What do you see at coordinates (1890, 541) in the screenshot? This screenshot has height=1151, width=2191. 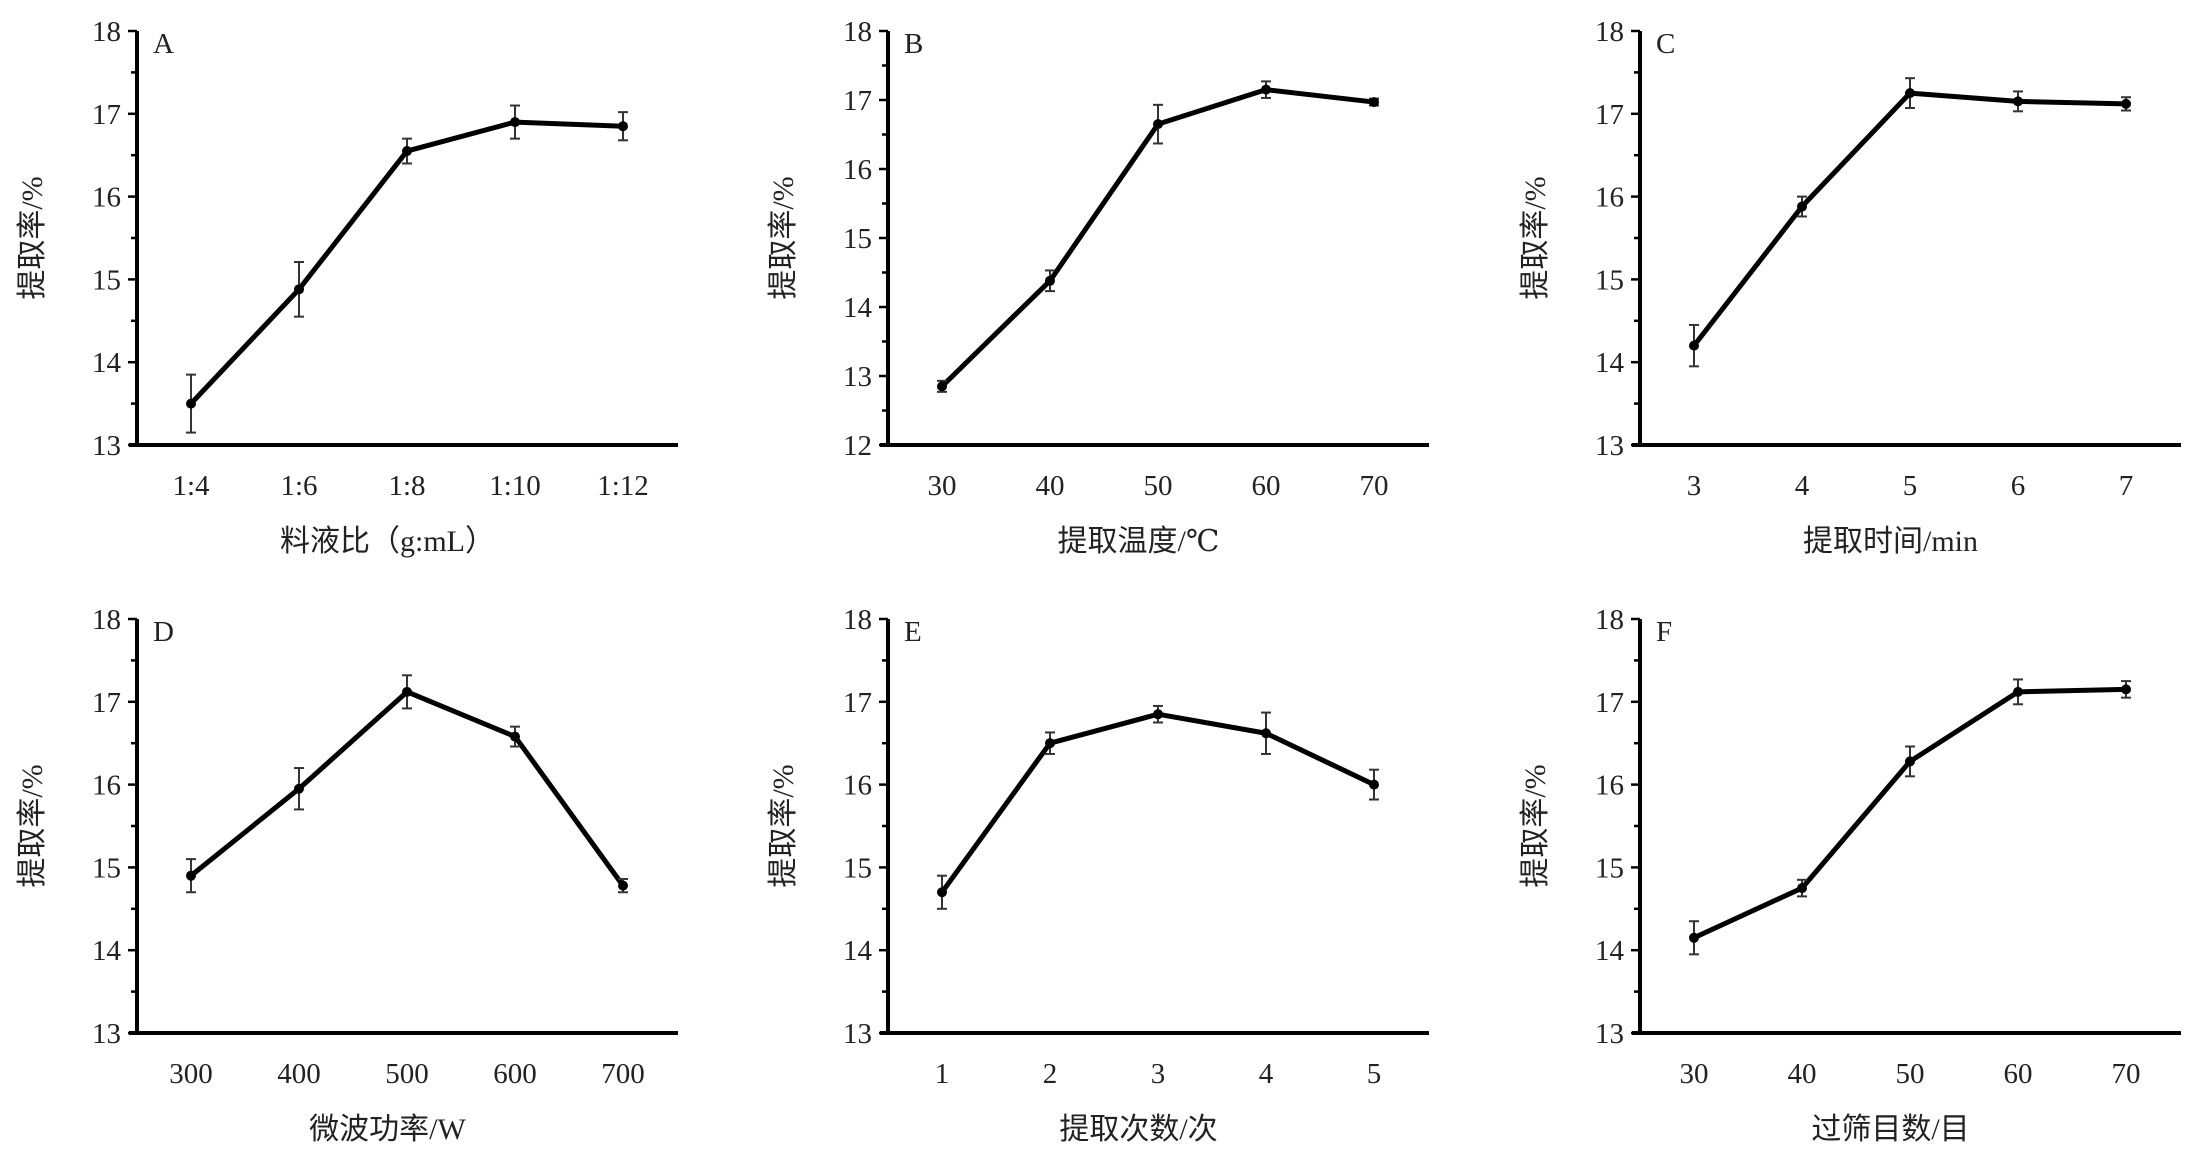 I see `x-axis-label: 提取时间/min` at bounding box center [1890, 541].